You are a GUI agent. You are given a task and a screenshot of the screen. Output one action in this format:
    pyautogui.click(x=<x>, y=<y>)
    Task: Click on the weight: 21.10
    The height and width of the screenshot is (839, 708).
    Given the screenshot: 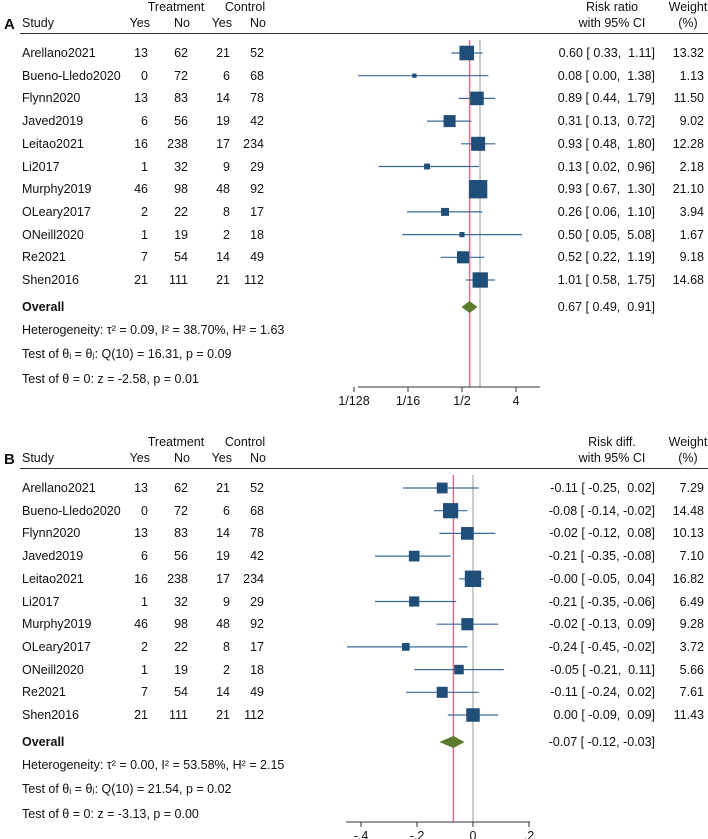 What is the action you would take?
    pyautogui.click(x=688, y=189)
    